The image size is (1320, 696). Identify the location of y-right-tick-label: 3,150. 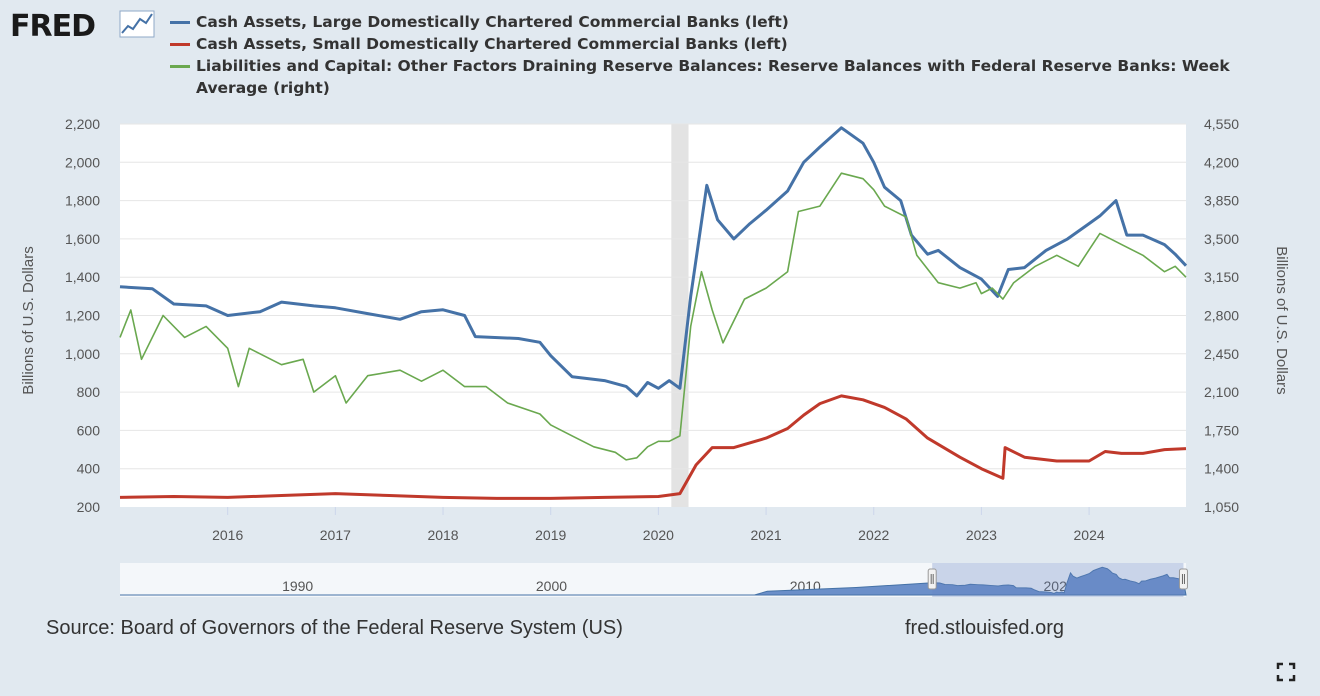
(1221, 277).